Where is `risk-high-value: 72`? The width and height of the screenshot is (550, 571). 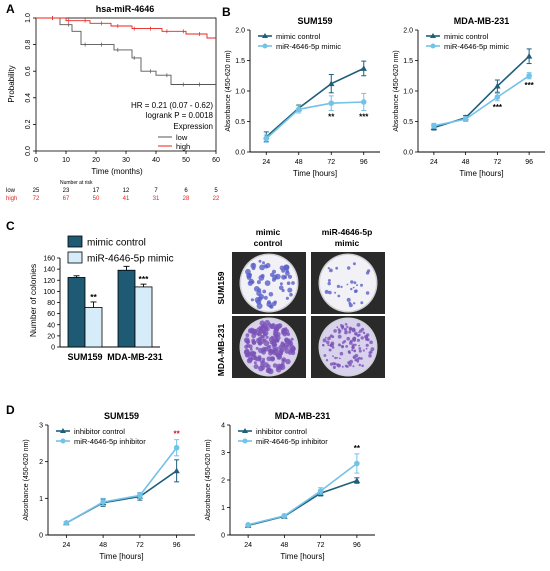
risk-high-value: 72 is located at coordinates (36, 199).